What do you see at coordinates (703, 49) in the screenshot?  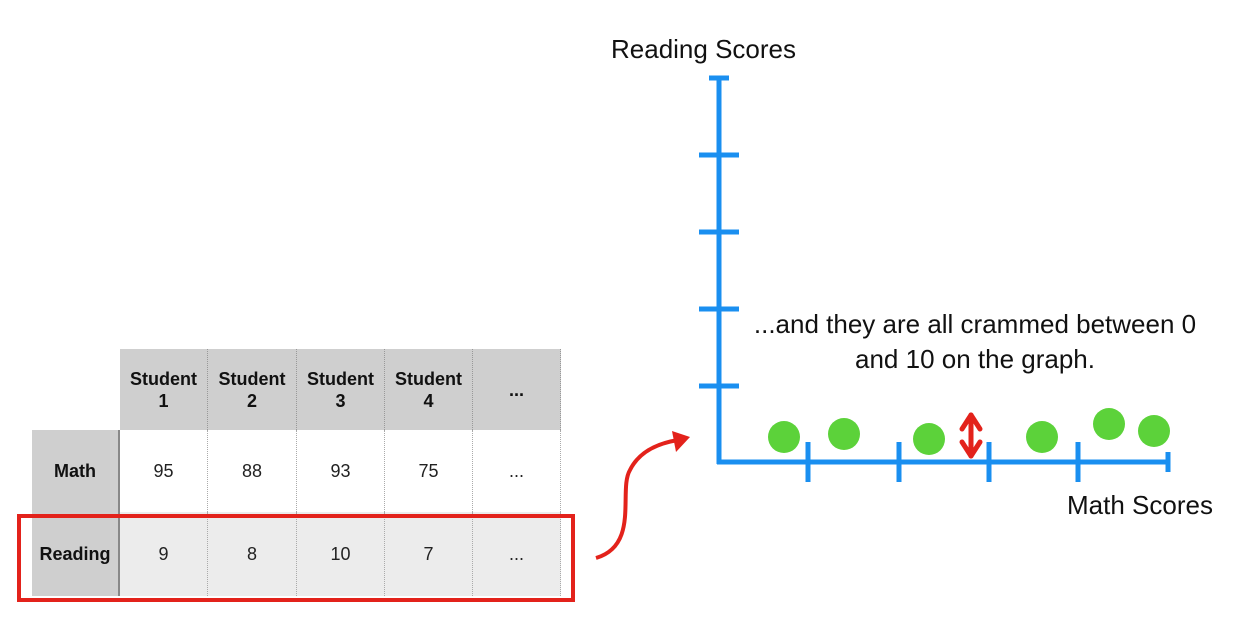 I see `y-axis-label: Reading Scores` at bounding box center [703, 49].